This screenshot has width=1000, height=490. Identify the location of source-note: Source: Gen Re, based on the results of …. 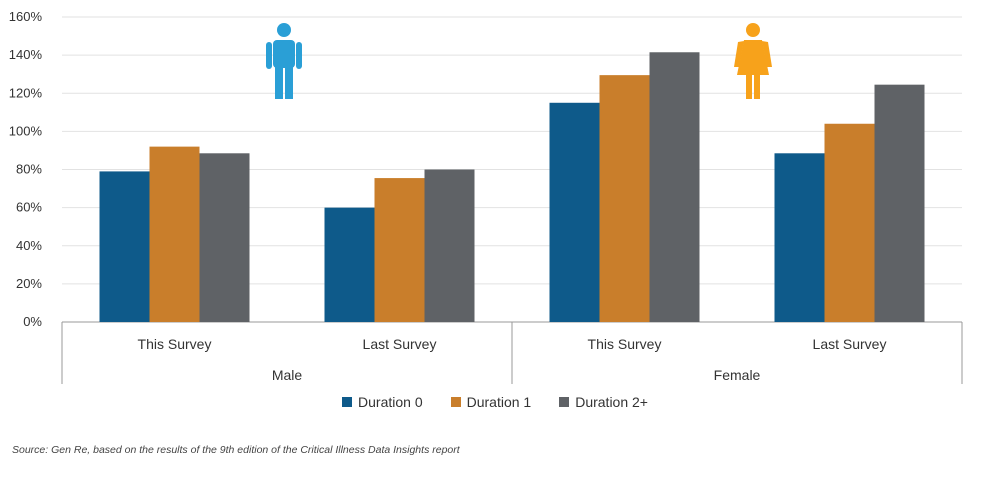
(236, 450).